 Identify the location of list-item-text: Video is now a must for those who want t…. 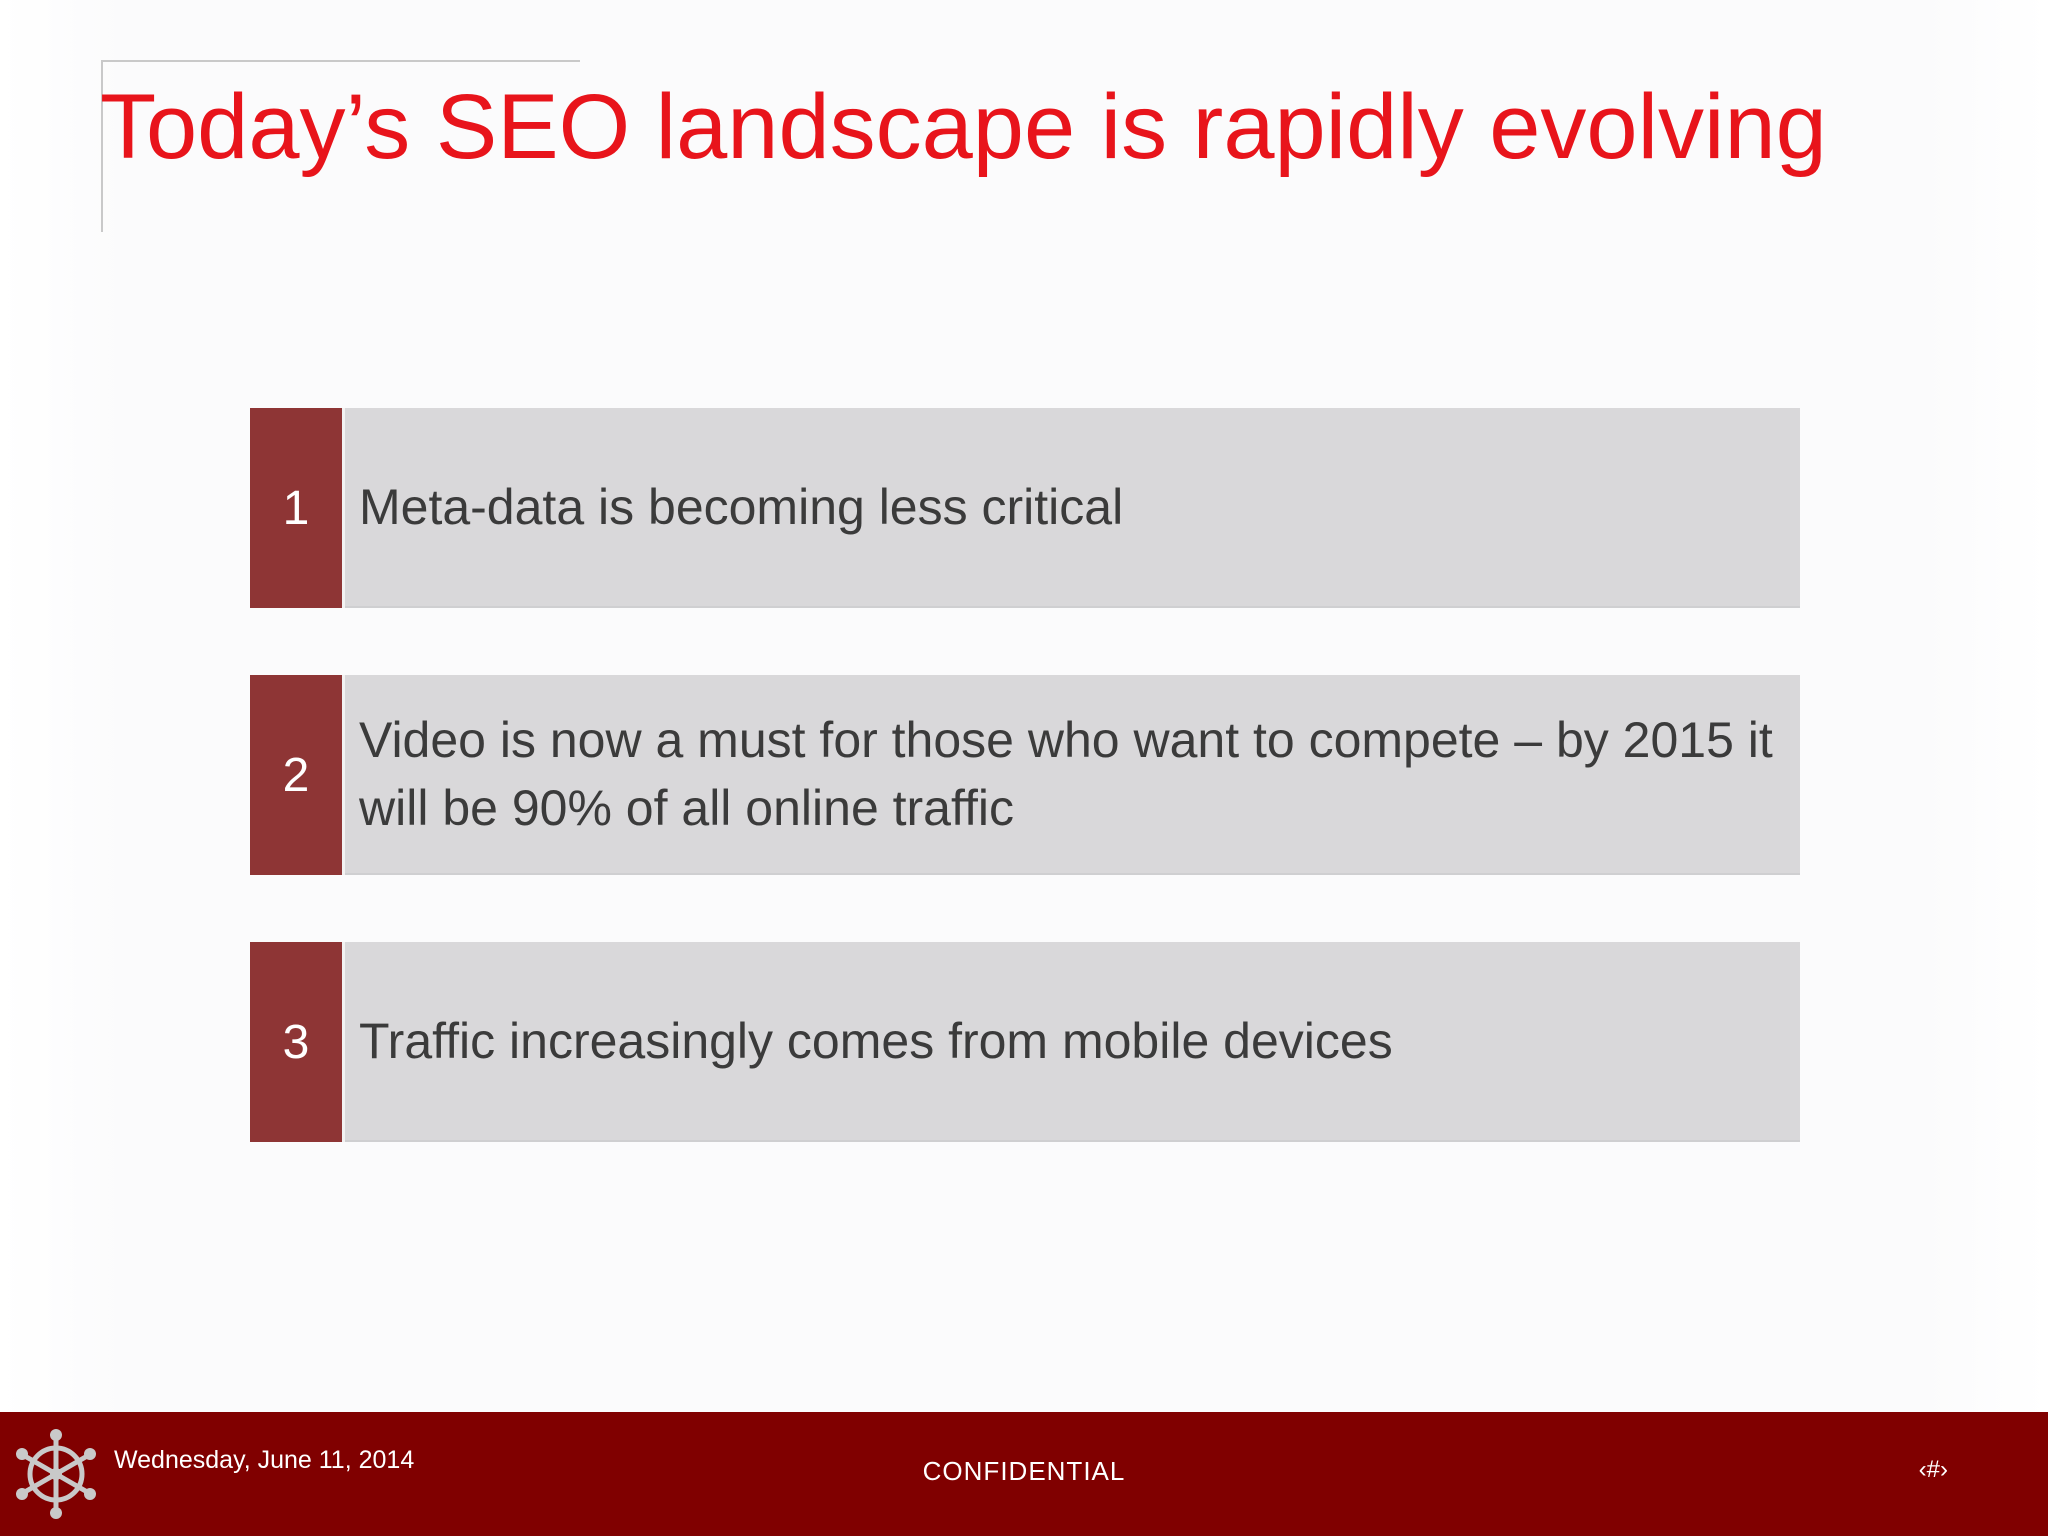
(1066, 774).